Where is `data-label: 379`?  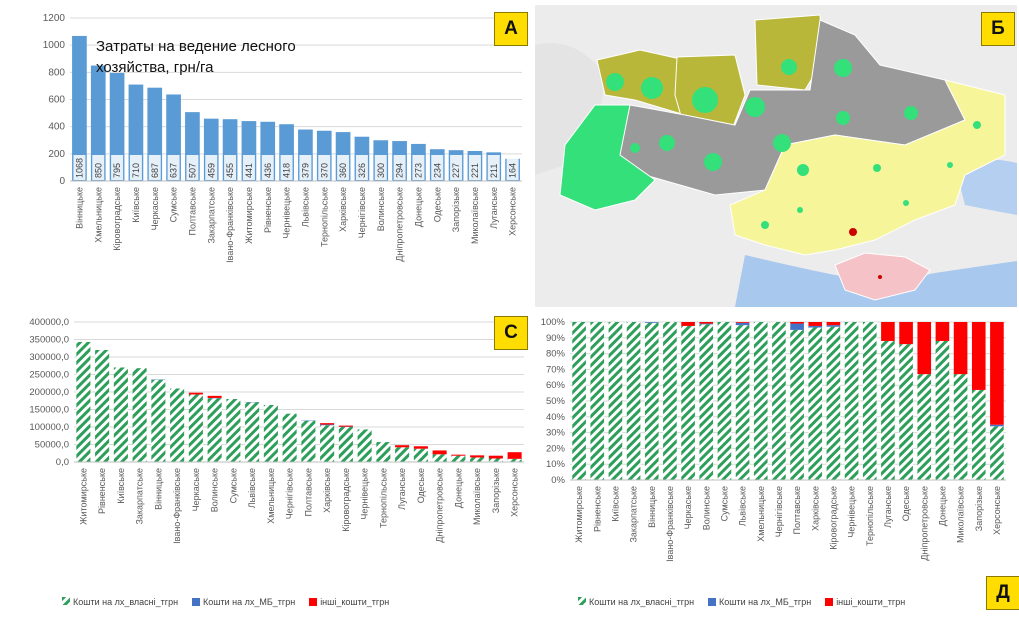 data-label: 379 is located at coordinates (305, 170).